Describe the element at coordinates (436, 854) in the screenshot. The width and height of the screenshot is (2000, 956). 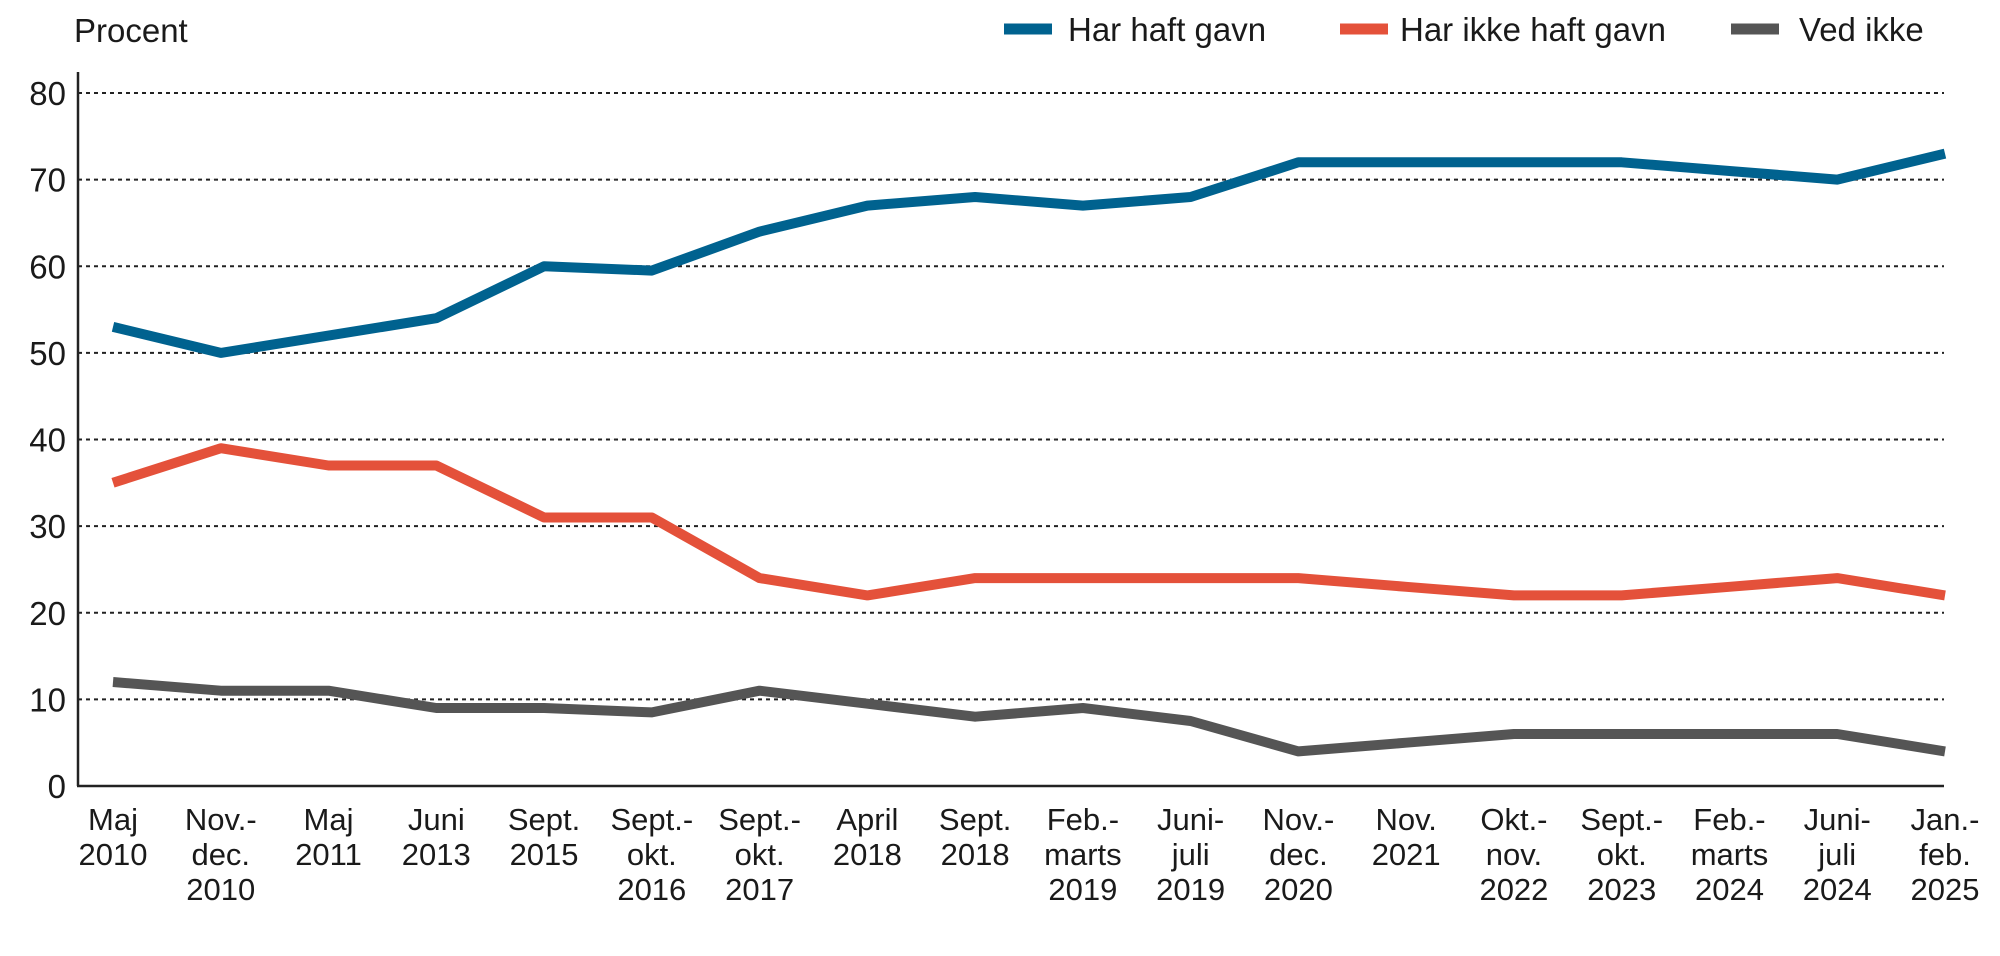
I see `x-tick-label-line: 2013` at that location.